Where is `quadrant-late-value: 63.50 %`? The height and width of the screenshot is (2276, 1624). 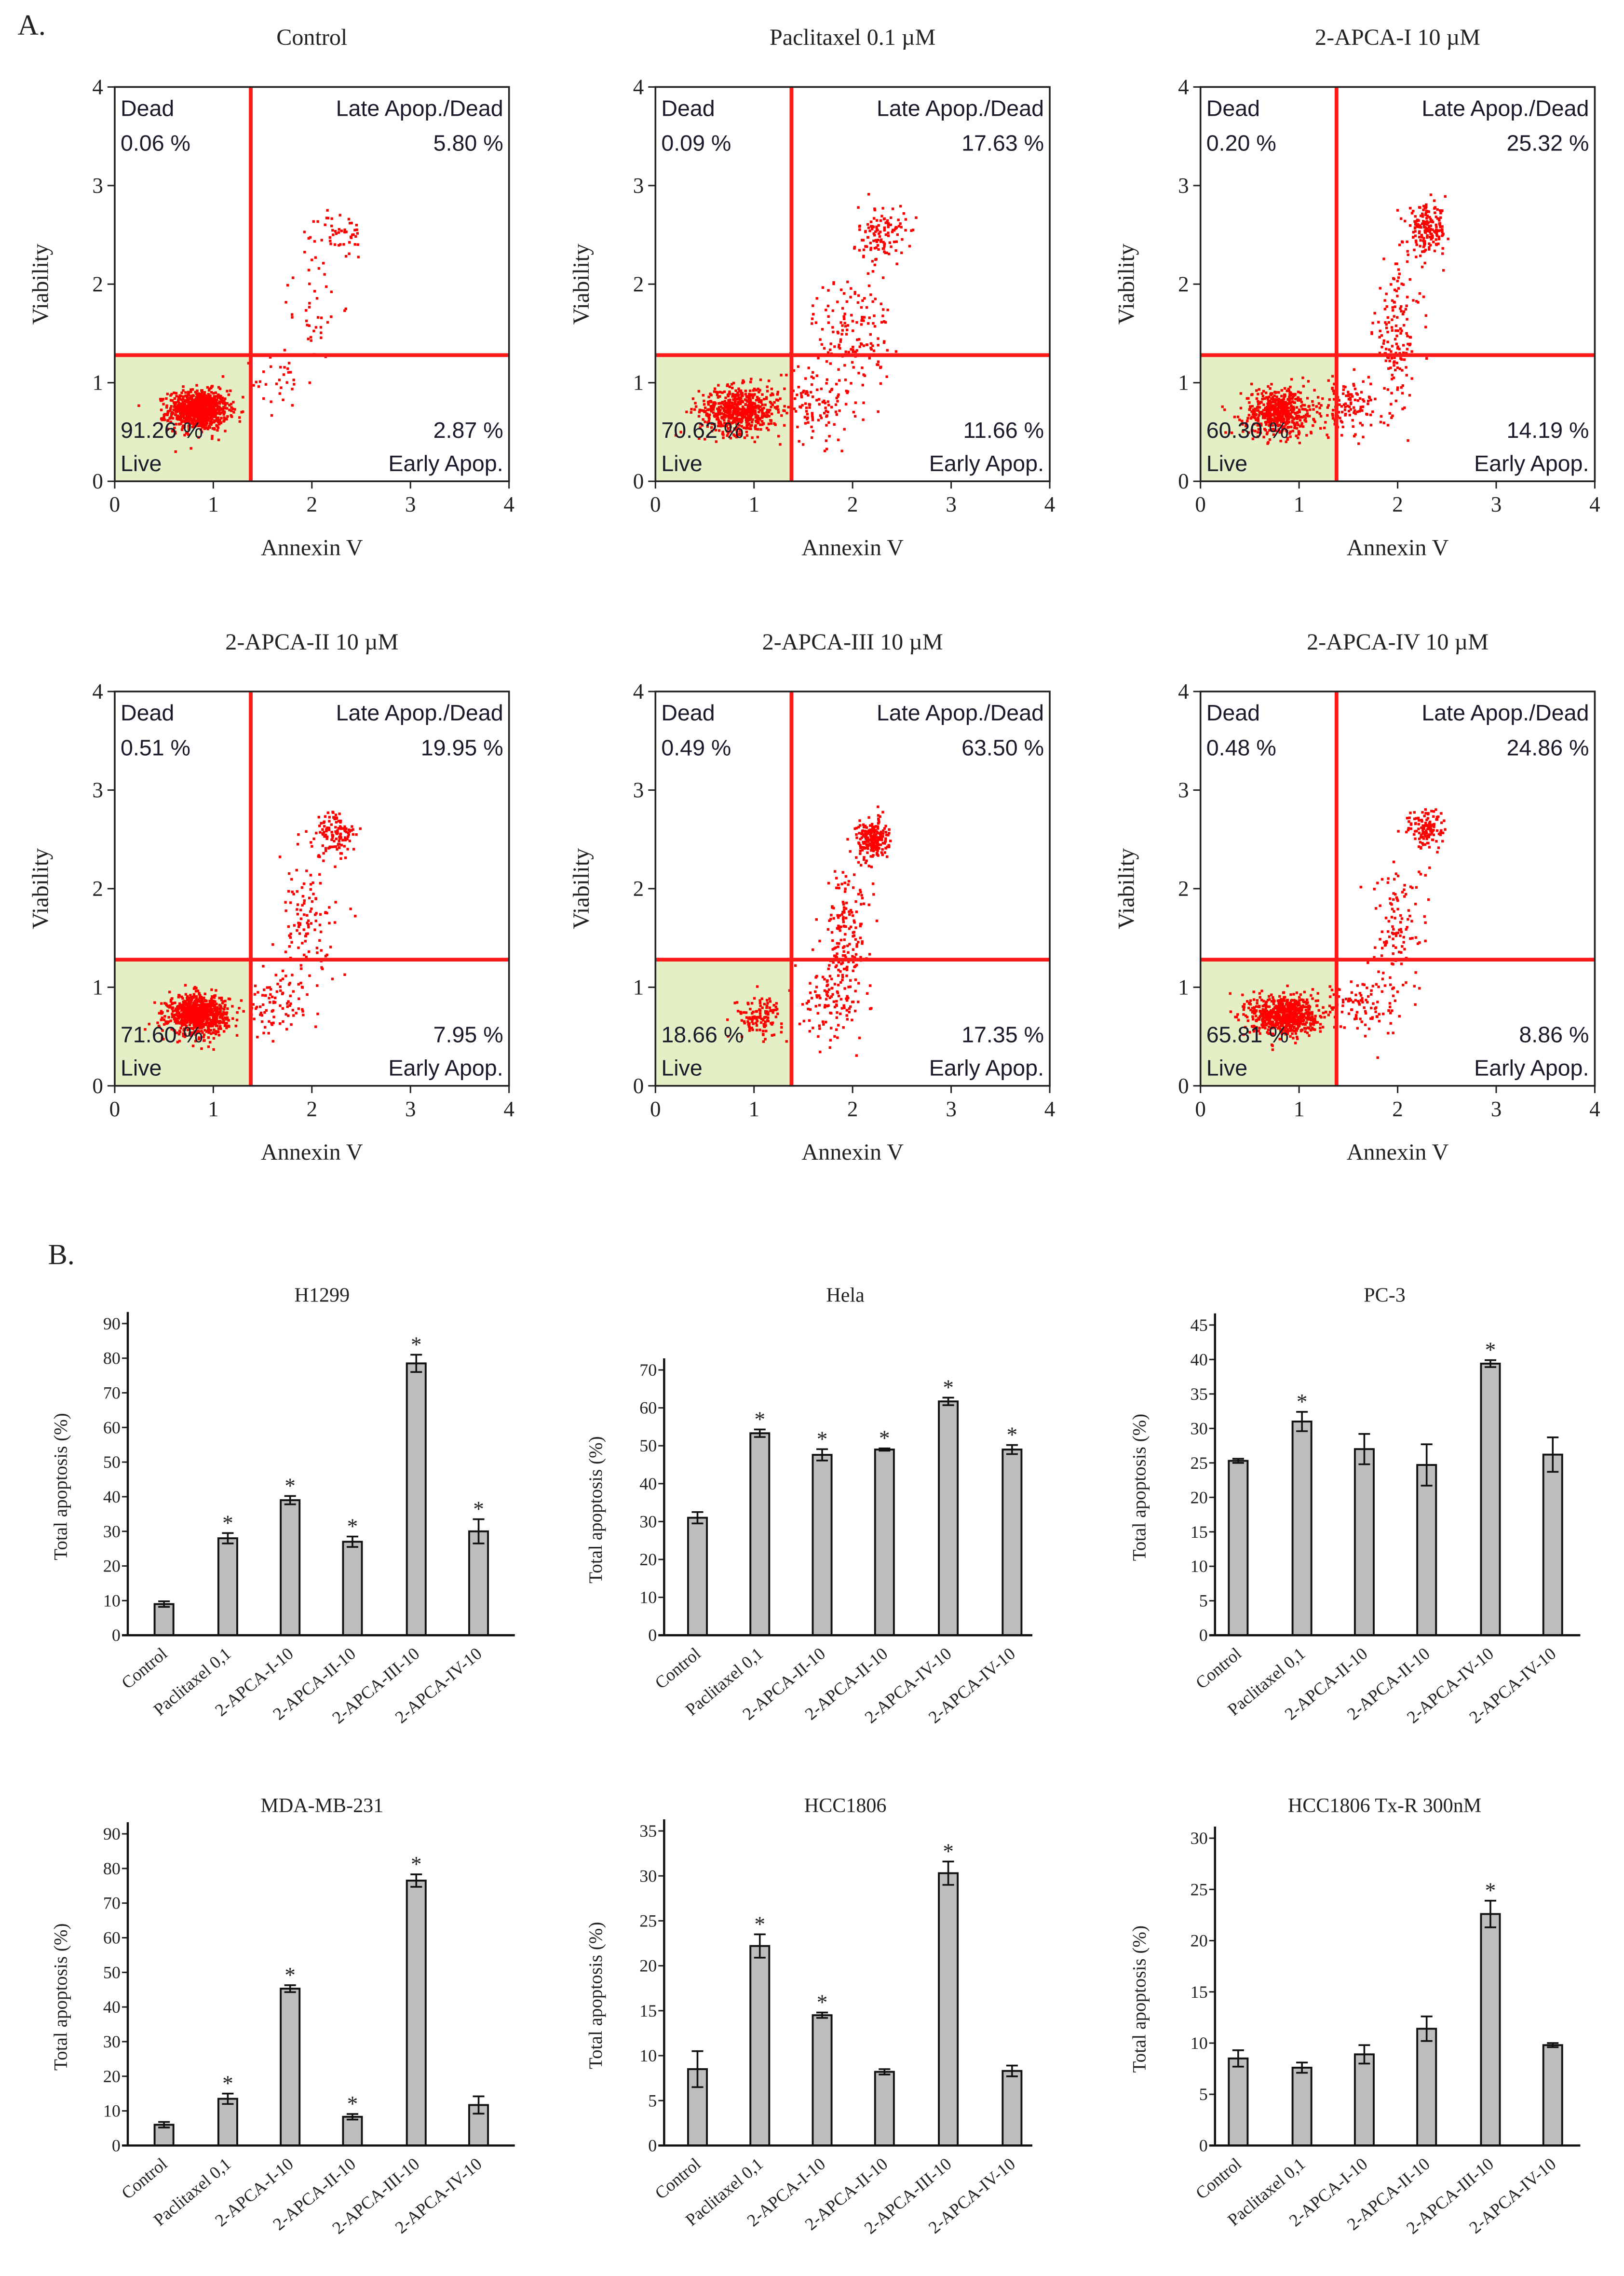 quadrant-late-value: 63.50 % is located at coordinates (1002, 748).